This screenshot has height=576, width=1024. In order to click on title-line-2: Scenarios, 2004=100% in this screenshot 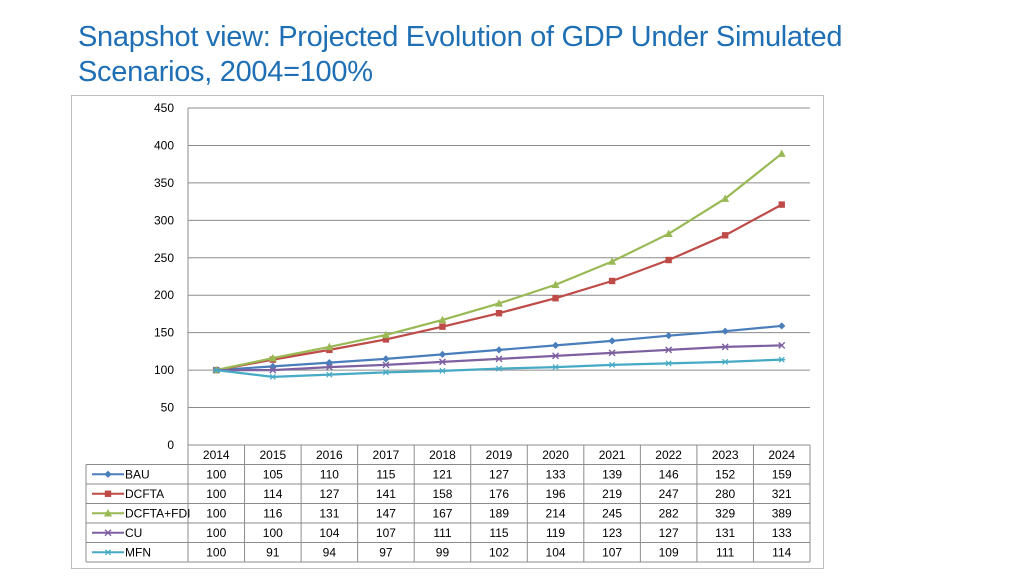, I will do `click(225, 72)`.